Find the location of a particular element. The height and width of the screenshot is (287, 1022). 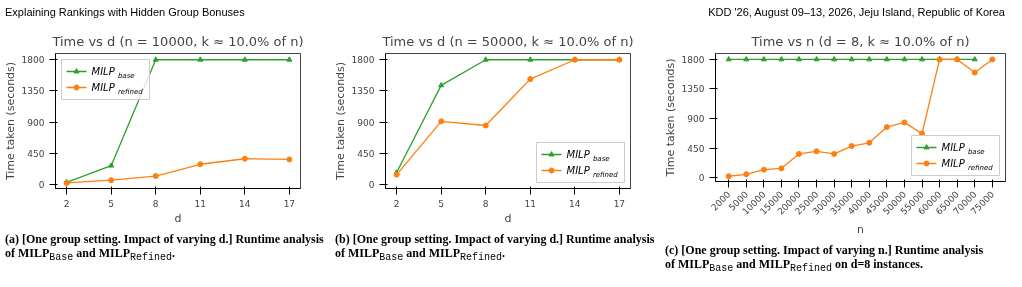

text: (c) [One group setting. Impact of varying n.] Runtime analysis of MILP$_{Base}$ and MILP$_{Refined}$ on d=8 instances. is located at coordinates (825, 259).